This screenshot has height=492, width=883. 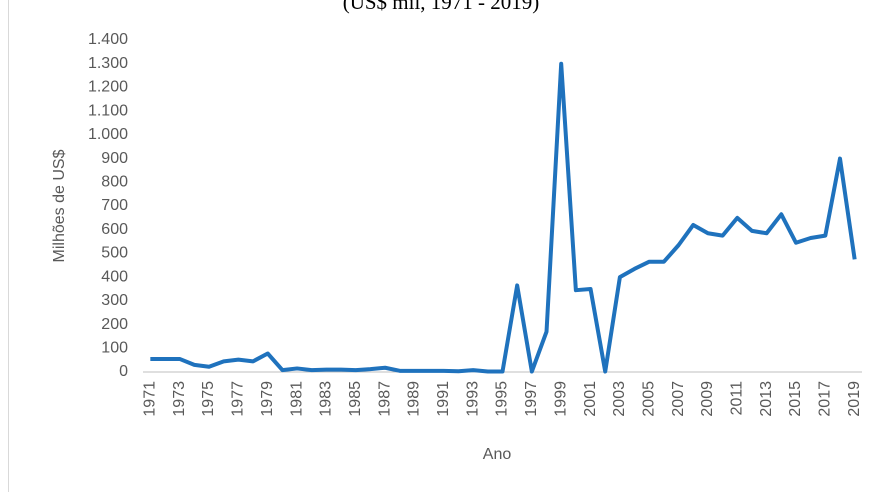 What do you see at coordinates (179, 399) in the screenshot?
I see `x-tick-label: 1973` at bounding box center [179, 399].